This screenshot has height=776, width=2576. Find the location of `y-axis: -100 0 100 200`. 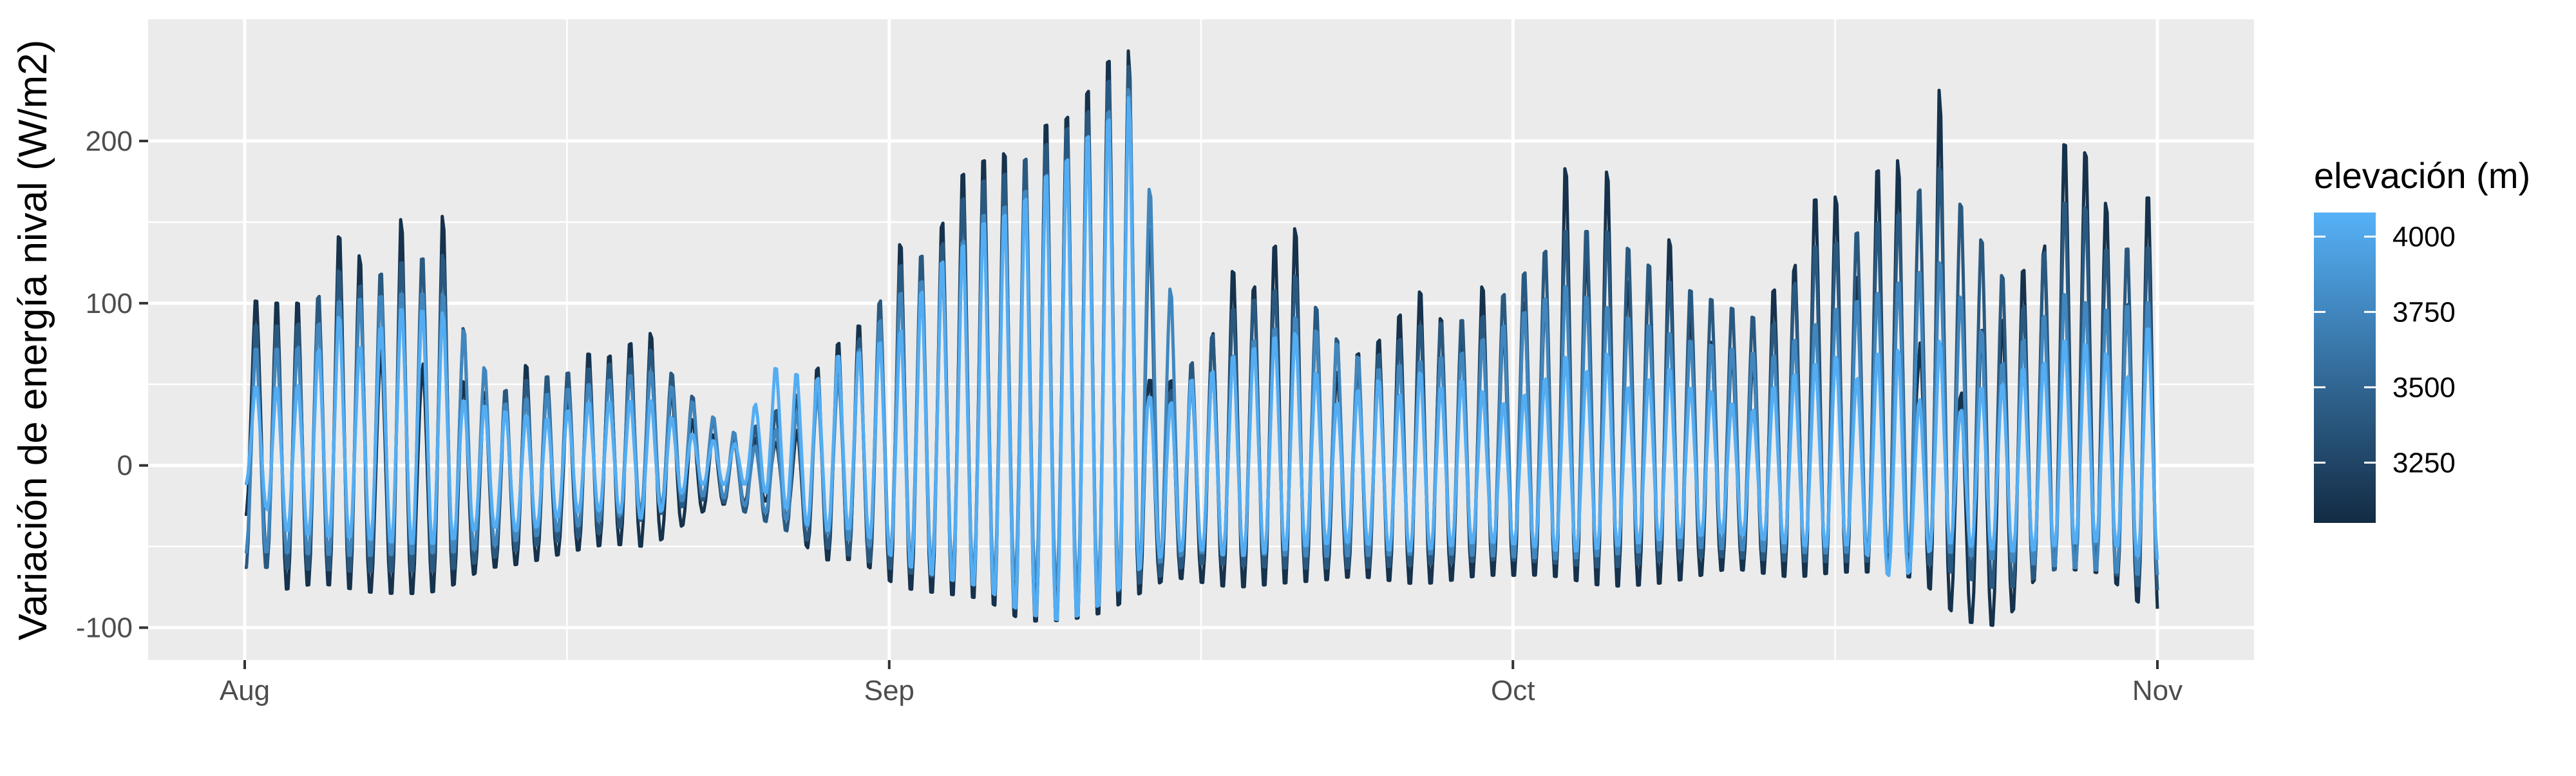

y-axis: -100 0 100 200 is located at coordinates (112, 385).